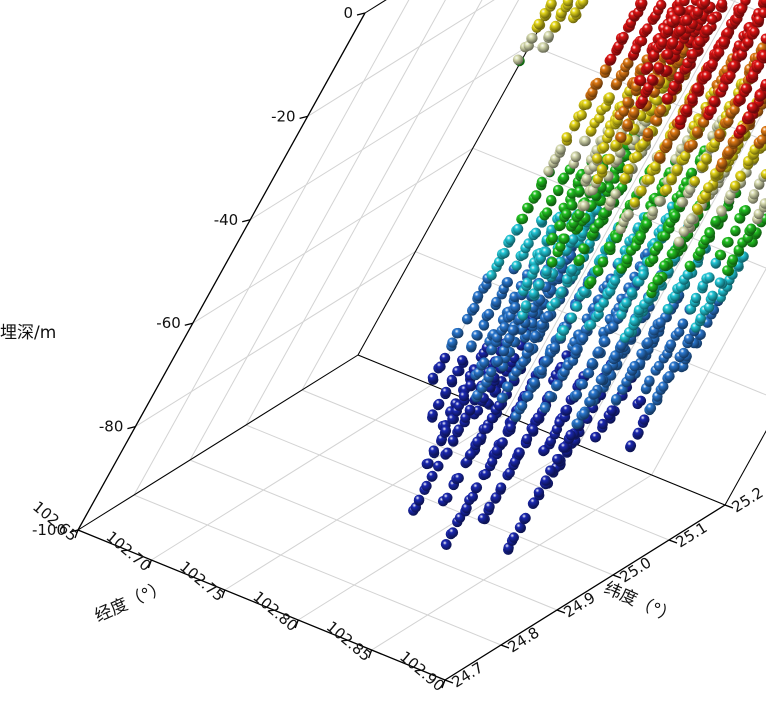 This screenshot has height=717, width=766. I want to click on y-axis-title: 纬度（°）, so click(640, 602).